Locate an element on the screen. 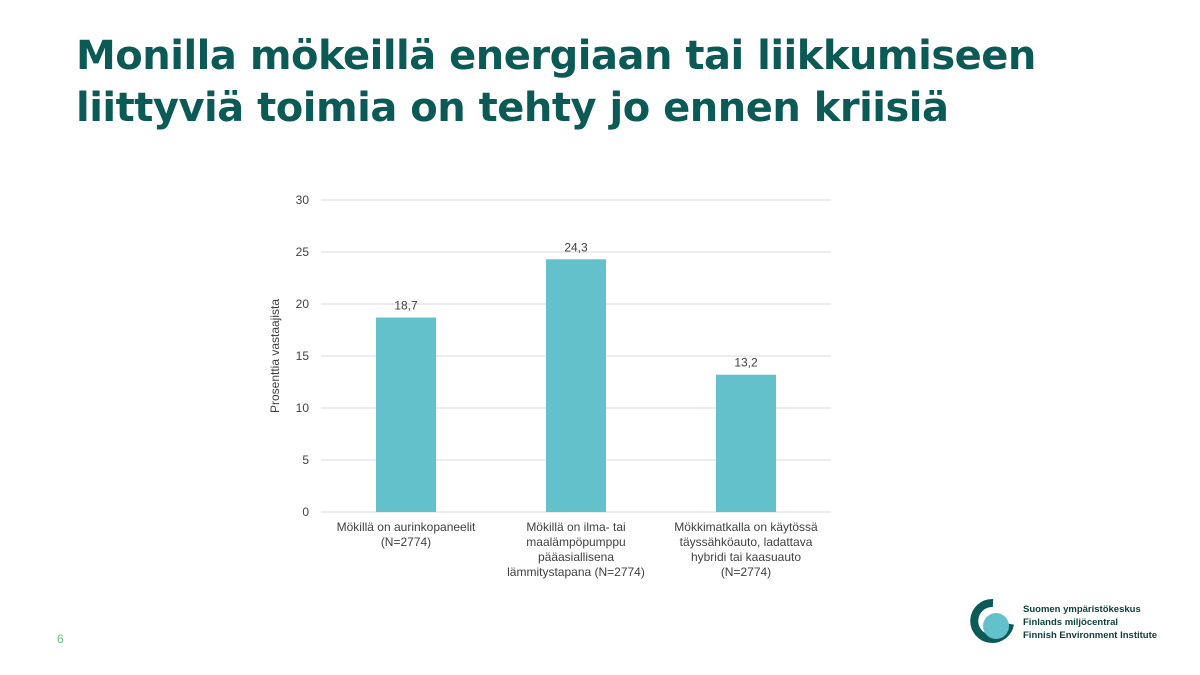  y-tick-label: 20 is located at coordinates (303, 304).